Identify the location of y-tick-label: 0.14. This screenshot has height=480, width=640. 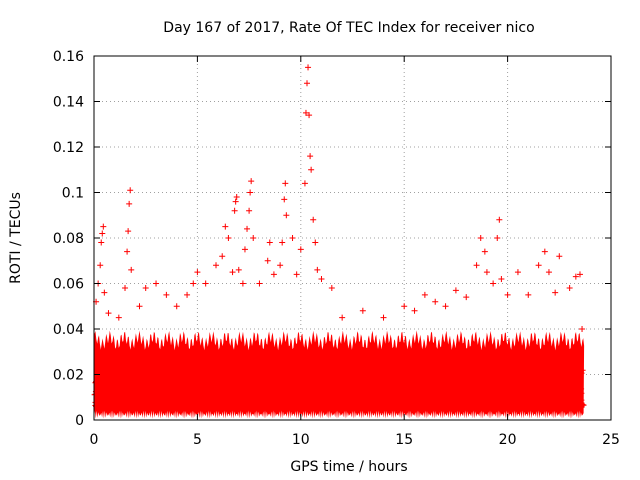
(68, 103).